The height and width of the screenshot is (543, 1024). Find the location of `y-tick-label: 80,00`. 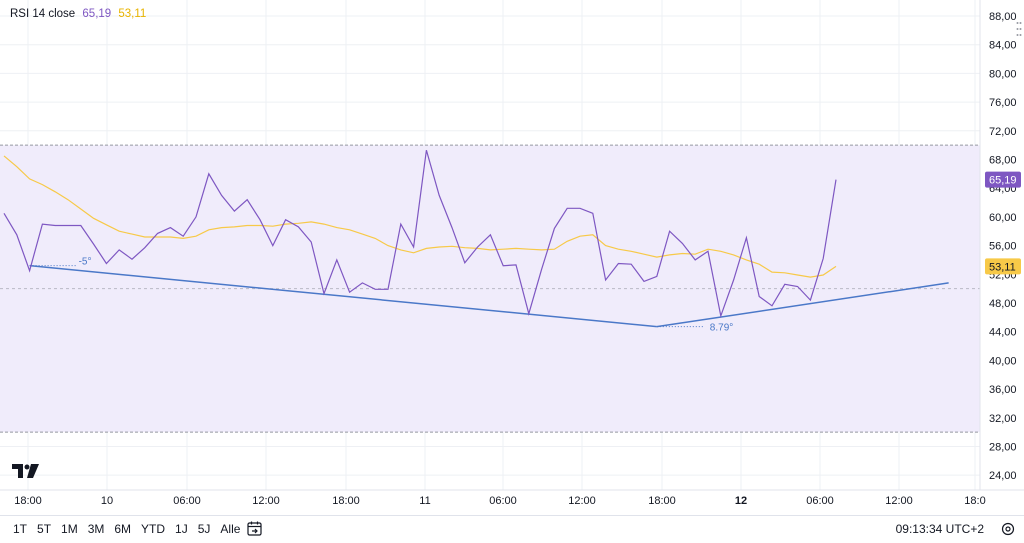

y-tick-label: 80,00 is located at coordinates (1003, 74).